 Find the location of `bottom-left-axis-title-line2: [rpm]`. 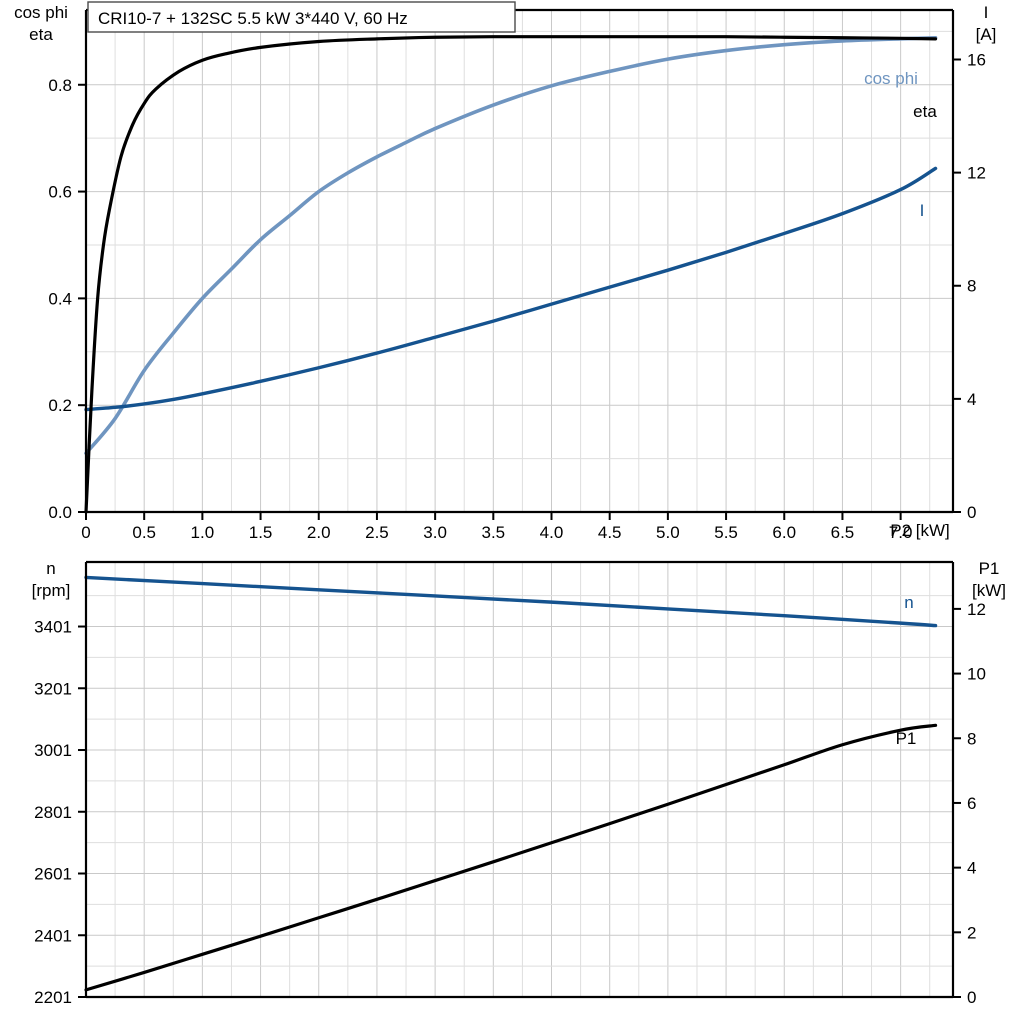

bottom-left-axis-title-line2: [rpm] is located at coordinates (51, 590).